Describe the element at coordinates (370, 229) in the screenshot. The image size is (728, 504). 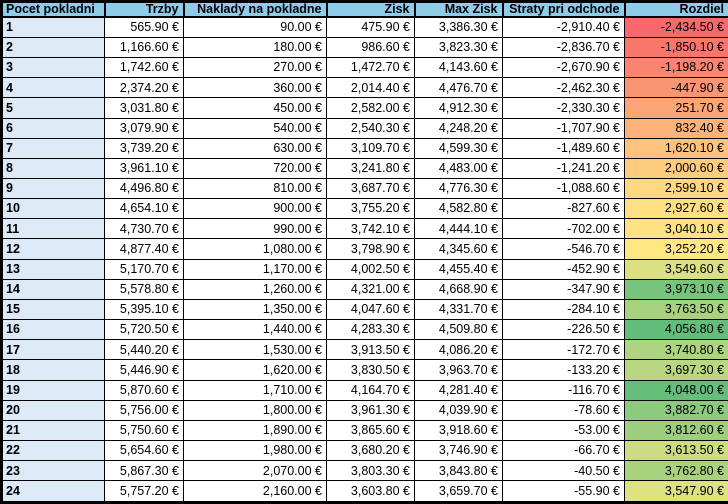
I see `cell-zisk: 3,742.10 €` at that location.